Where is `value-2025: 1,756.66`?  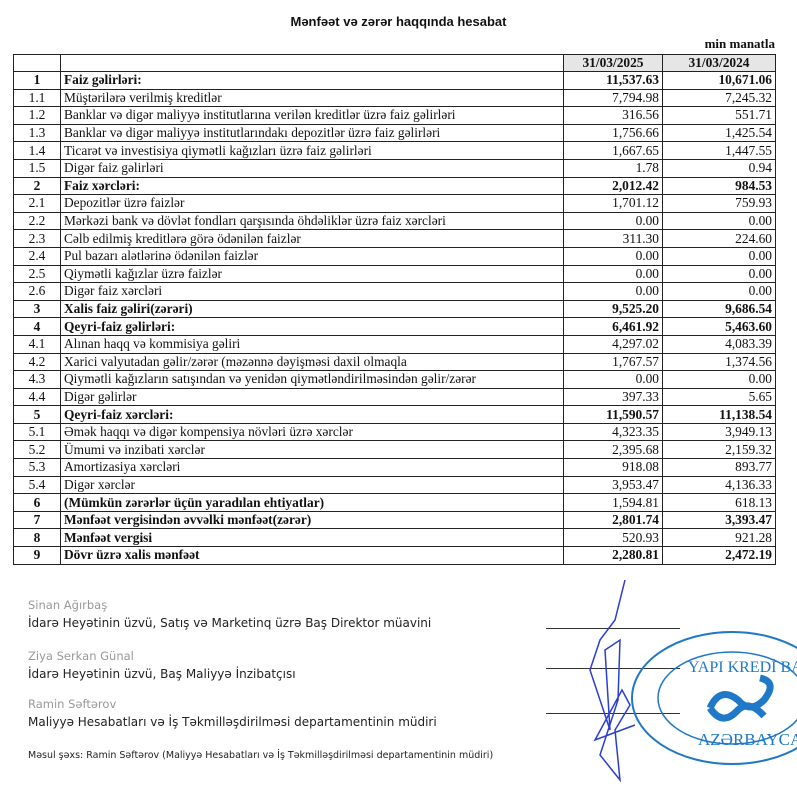
value-2025: 1,756.66 is located at coordinates (613, 133).